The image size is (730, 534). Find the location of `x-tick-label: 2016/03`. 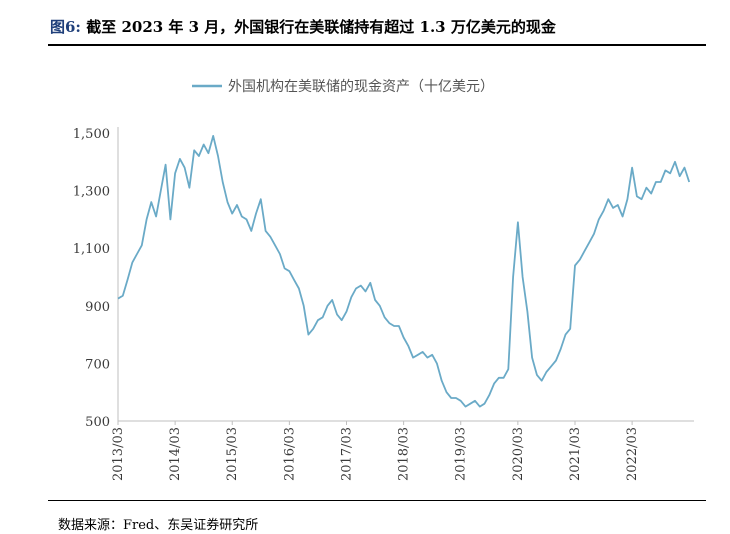

x-tick-label: 2016/03 is located at coordinates (289, 454).